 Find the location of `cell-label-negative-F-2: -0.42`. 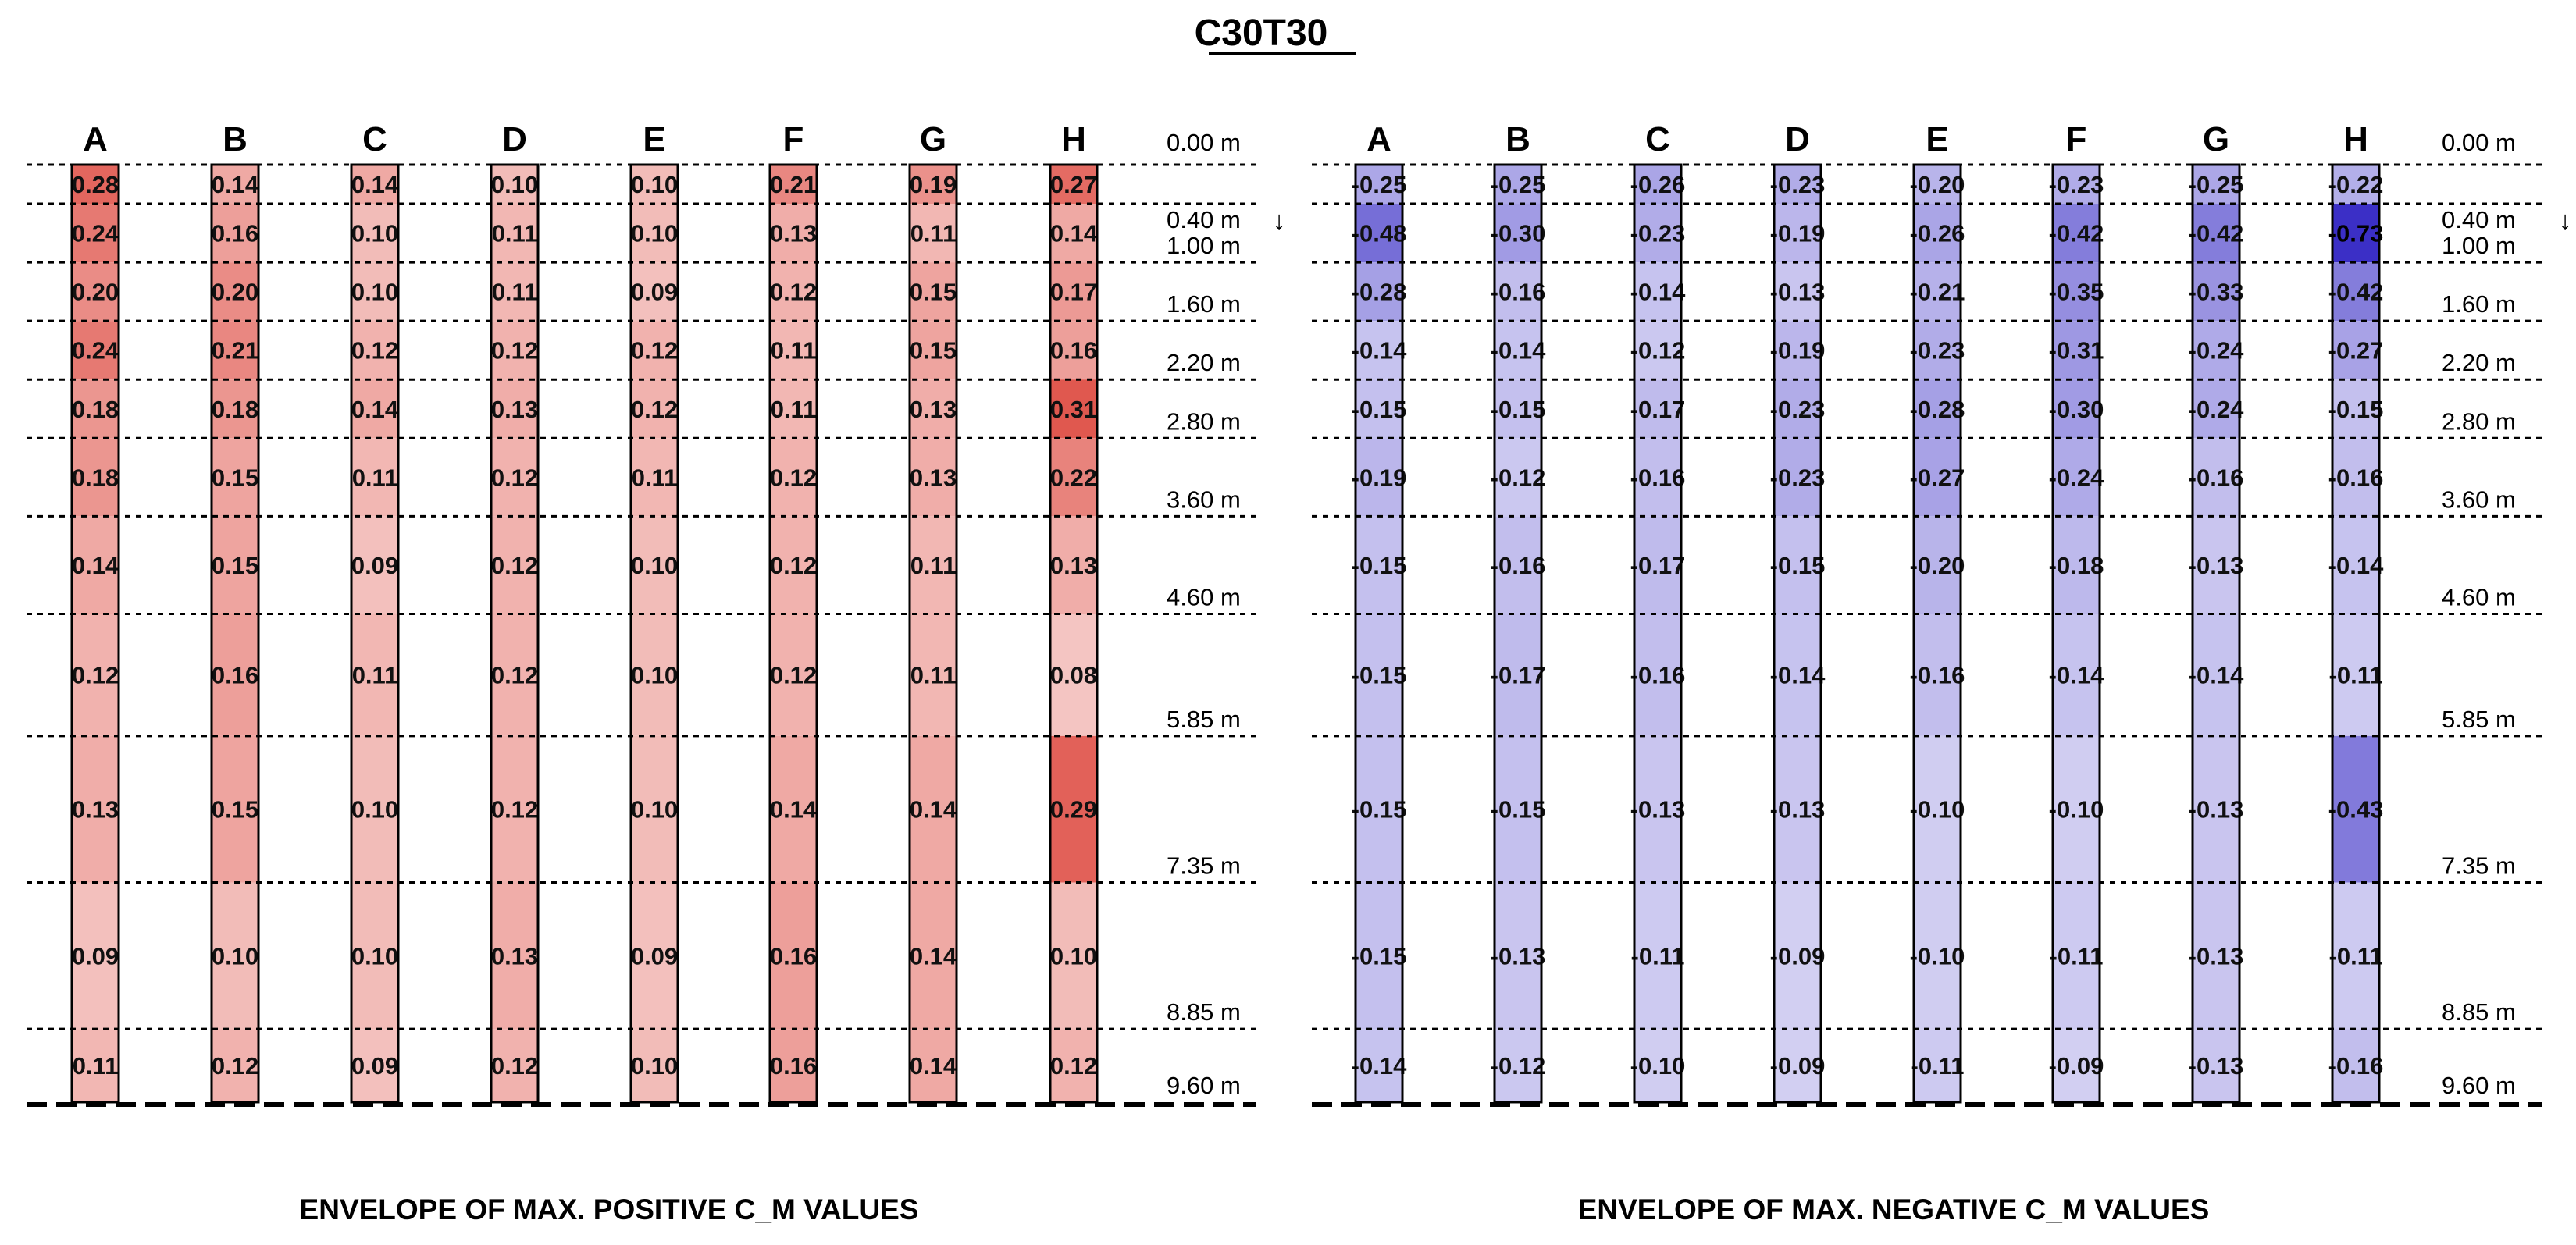

cell-label-negative-F-2: -0.42 is located at coordinates (2076, 233).